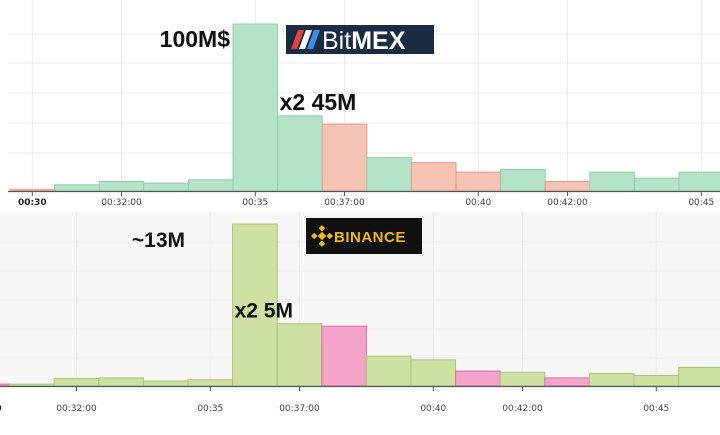 This screenshot has width=720, height=435. Describe the element at coordinates (264, 311) in the screenshot. I see `annotation-label: x2 5M` at that location.